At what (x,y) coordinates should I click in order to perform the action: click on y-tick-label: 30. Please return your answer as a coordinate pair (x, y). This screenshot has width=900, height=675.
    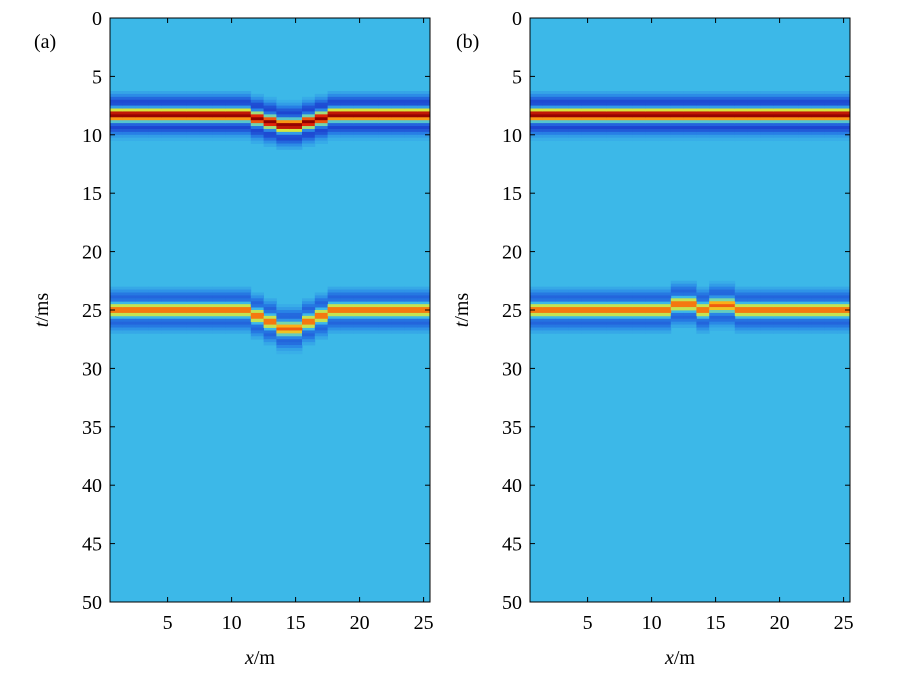
    Looking at the image, I should click on (92, 369).